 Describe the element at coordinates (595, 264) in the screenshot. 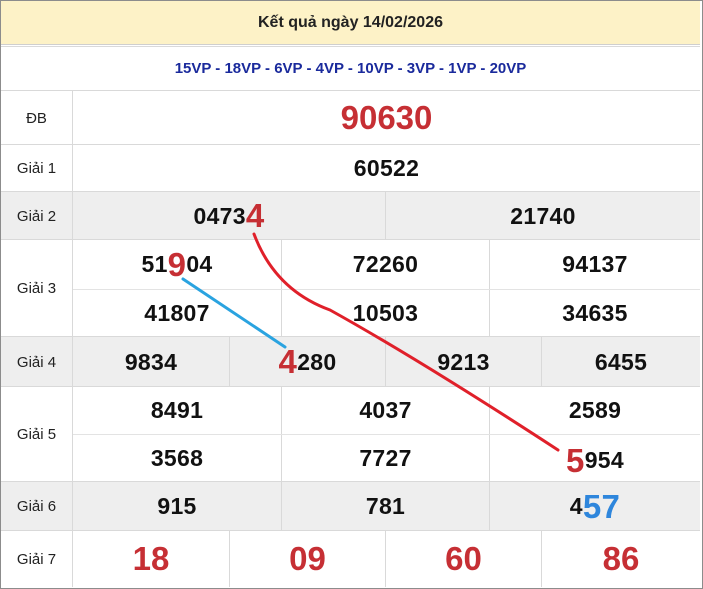

I see `g3-value-c: 94137` at that location.